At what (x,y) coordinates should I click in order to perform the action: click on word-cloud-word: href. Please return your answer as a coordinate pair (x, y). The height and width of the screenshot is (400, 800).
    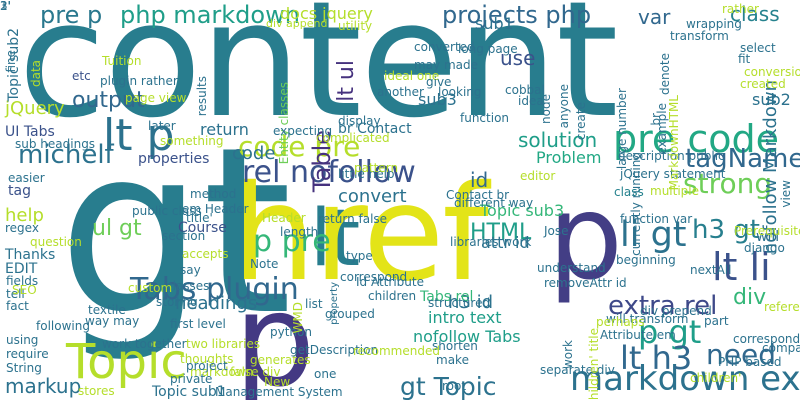
    Looking at the image, I should click on (360, 234).